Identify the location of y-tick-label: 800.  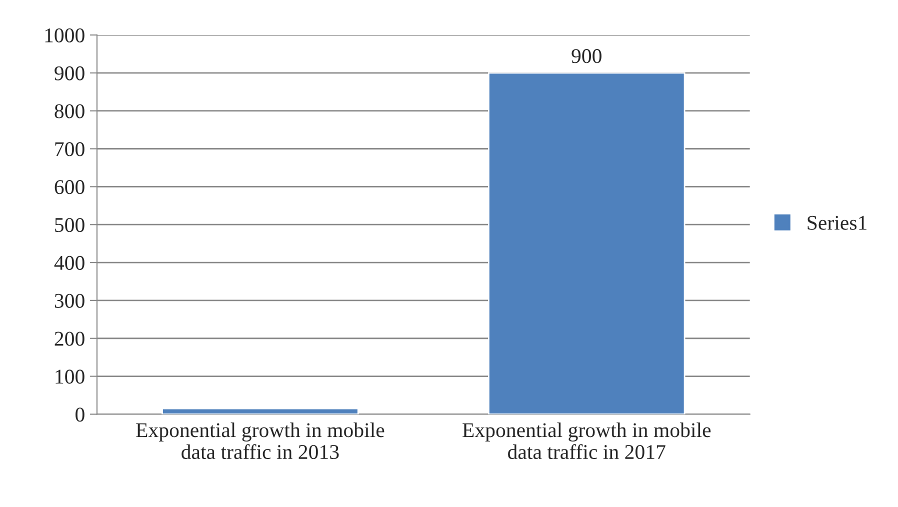
(69, 111).